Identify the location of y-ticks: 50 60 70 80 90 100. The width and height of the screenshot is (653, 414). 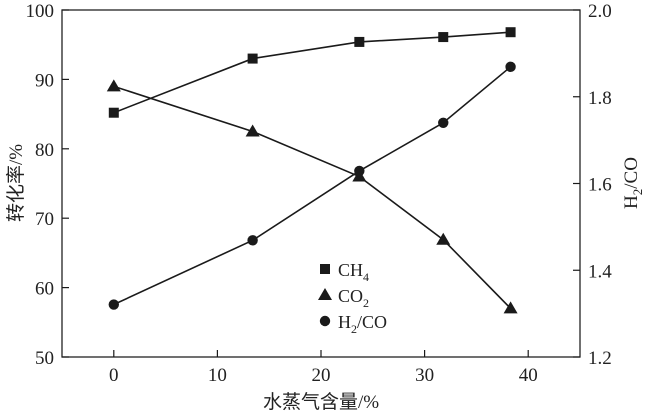
(47, 185).